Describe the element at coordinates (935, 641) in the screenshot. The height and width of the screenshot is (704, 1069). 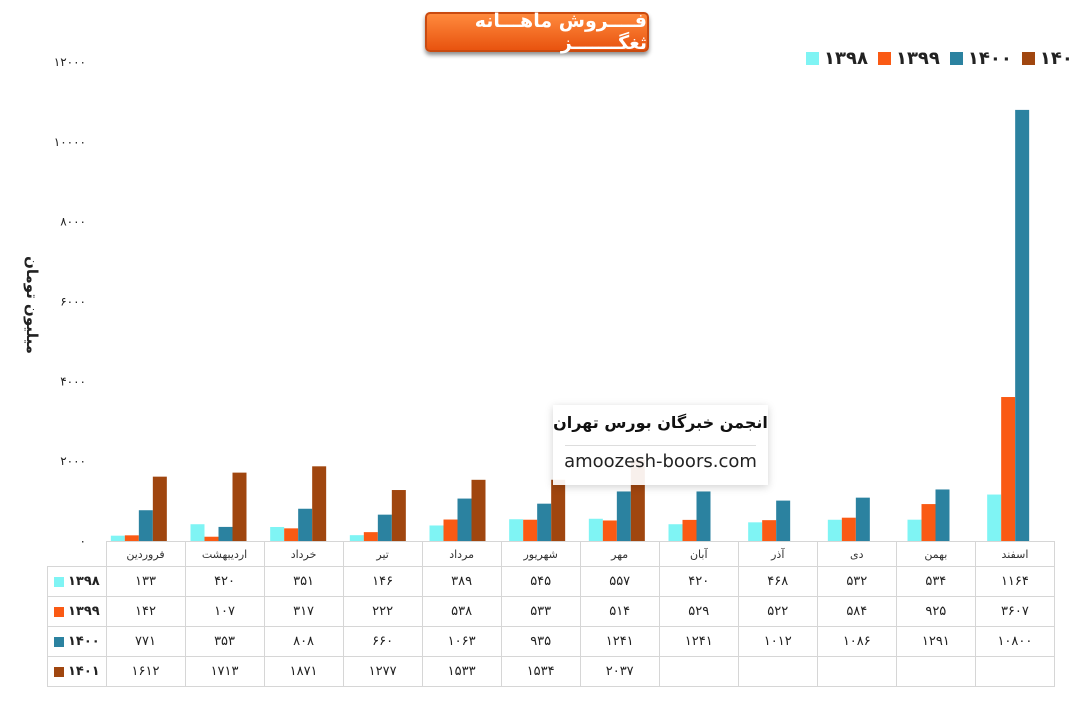
I see `table-cell: ۱۲۹۱` at that location.